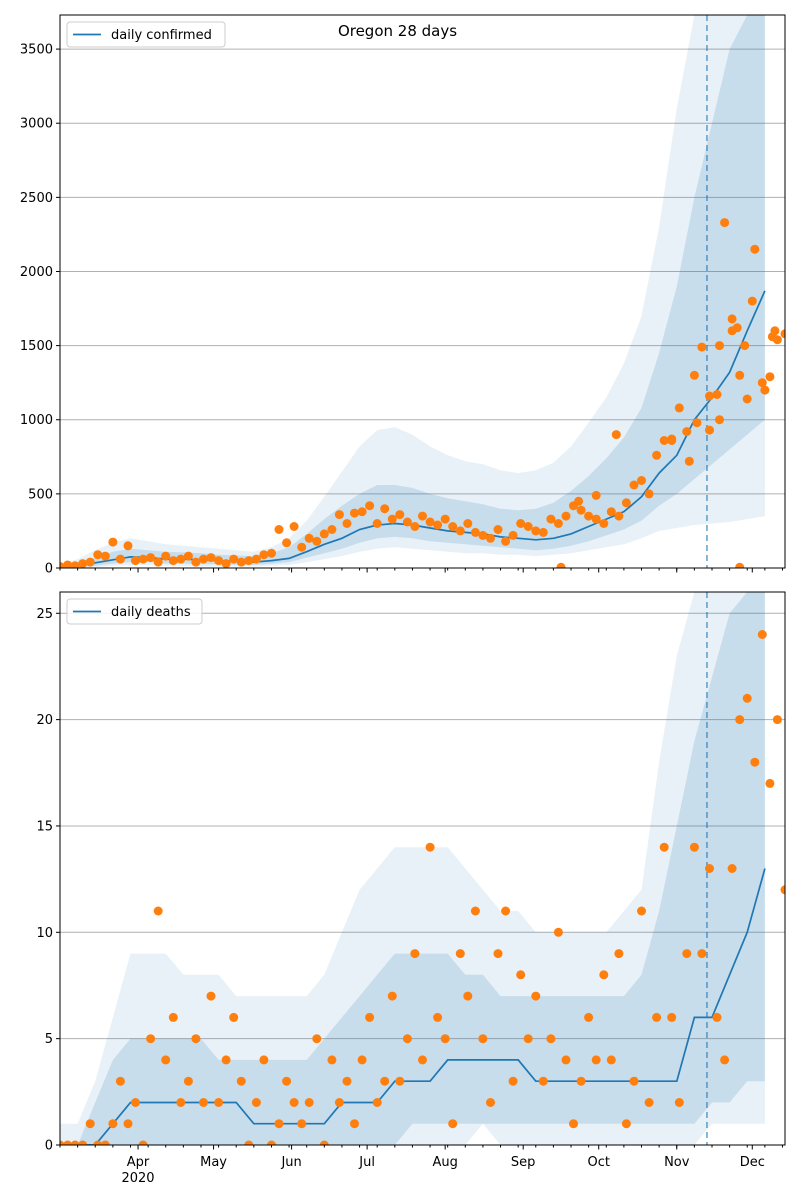 This screenshot has width=800, height=1200. What do you see at coordinates (44, 720) in the screenshot?
I see `y-tick-label: 20` at bounding box center [44, 720].